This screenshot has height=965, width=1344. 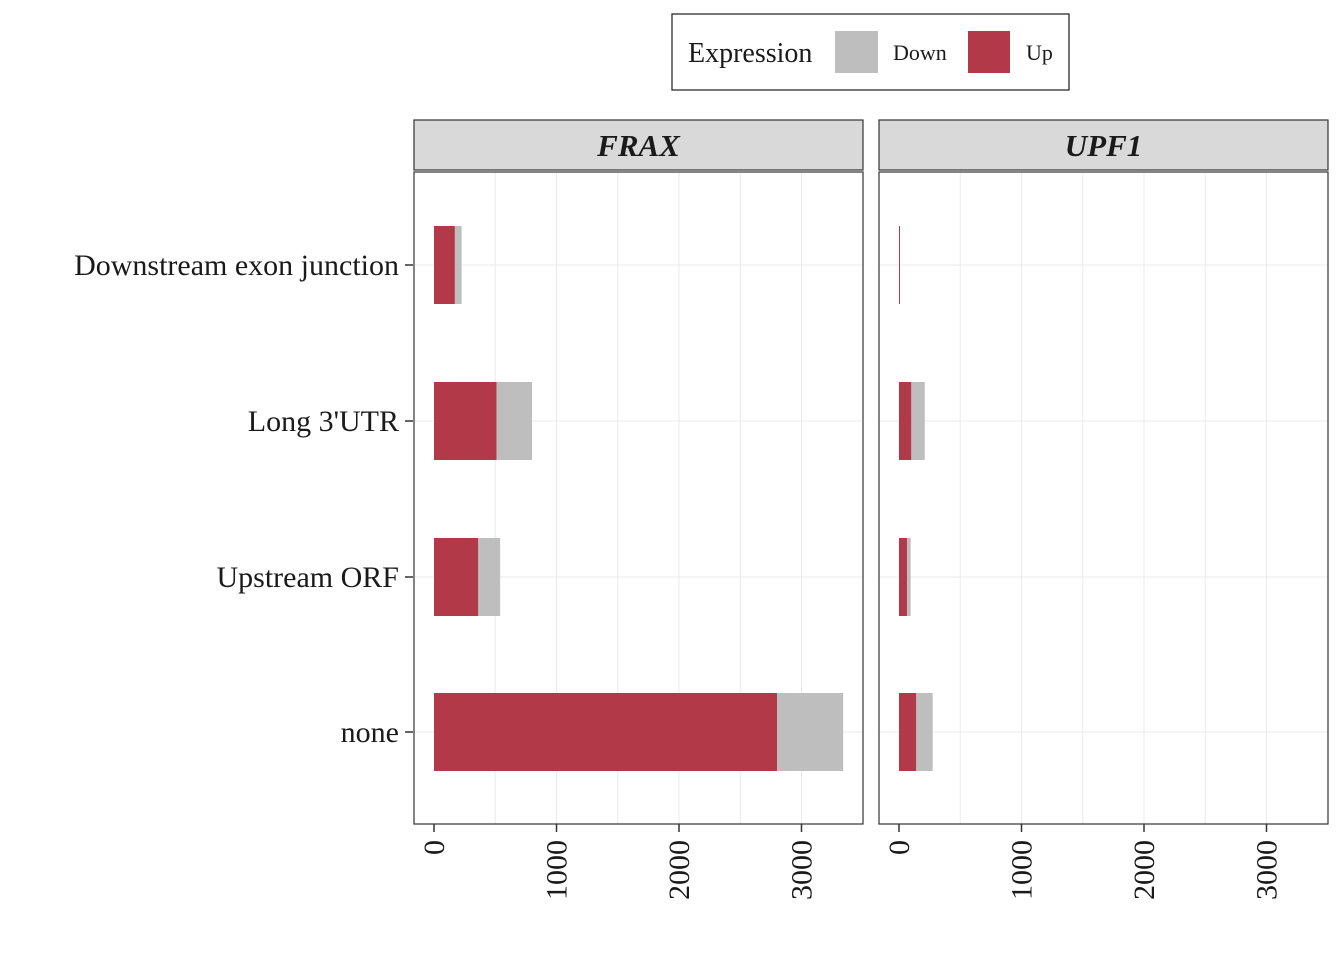 I want to click on y-tick-label-2: Upstream ORF, so click(x=308, y=577).